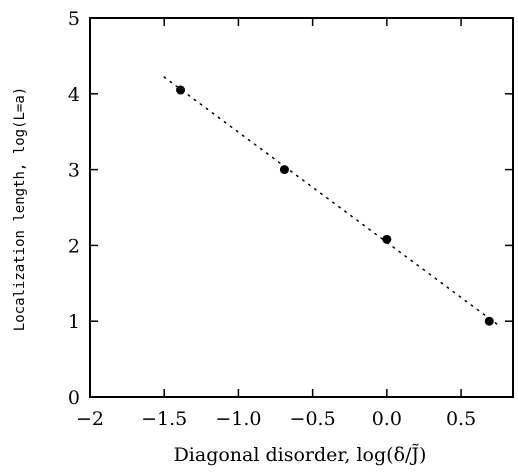 The width and height of the screenshot is (518, 472). I want to click on x-tick-label: 0.5, so click(461, 419).